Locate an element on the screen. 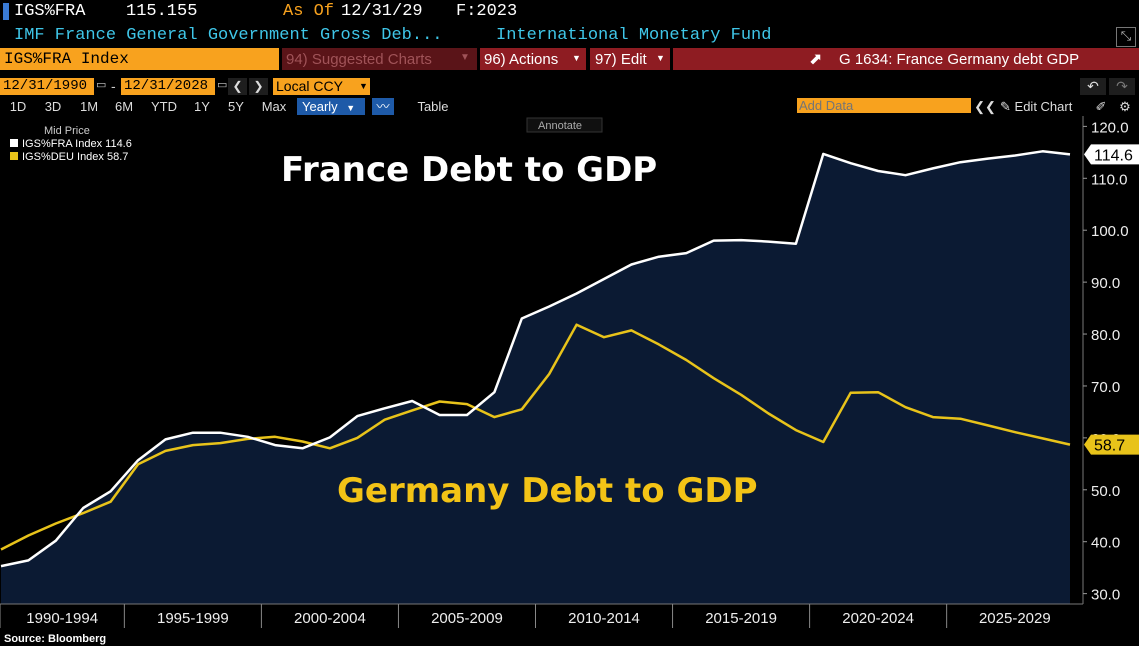 This screenshot has width=1139, height=646. undo-button: ↶ is located at coordinates (1093, 86).